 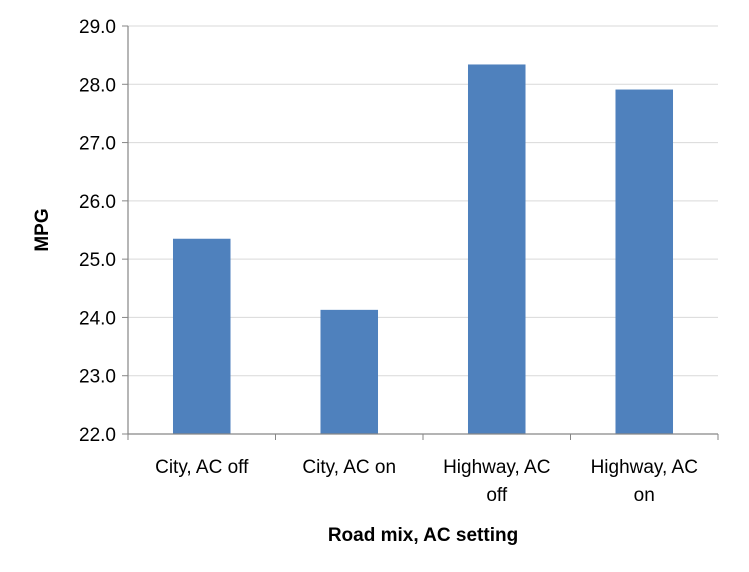 I want to click on y-tick-label-2: 24.0, so click(x=97, y=318).